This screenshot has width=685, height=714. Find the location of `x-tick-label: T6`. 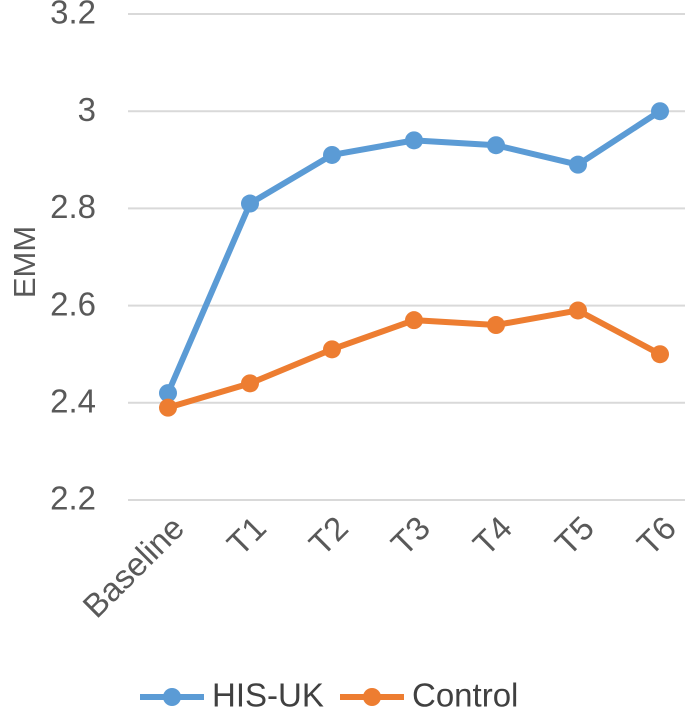

x-tick-label: T6 is located at coordinates (656, 535).